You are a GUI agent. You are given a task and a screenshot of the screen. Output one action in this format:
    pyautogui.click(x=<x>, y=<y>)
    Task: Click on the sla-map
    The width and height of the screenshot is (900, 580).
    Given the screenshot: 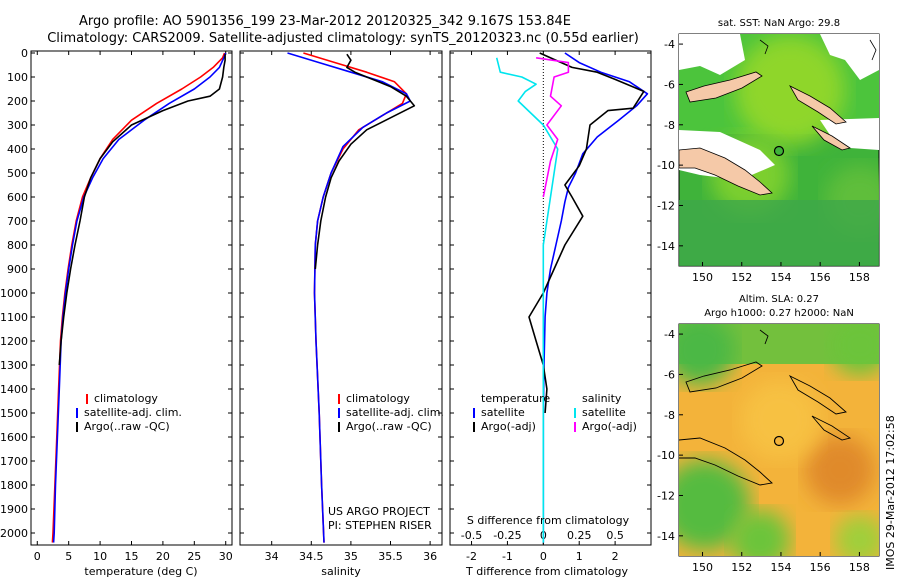 What is the action you would take?
    pyautogui.click(x=779, y=440)
    